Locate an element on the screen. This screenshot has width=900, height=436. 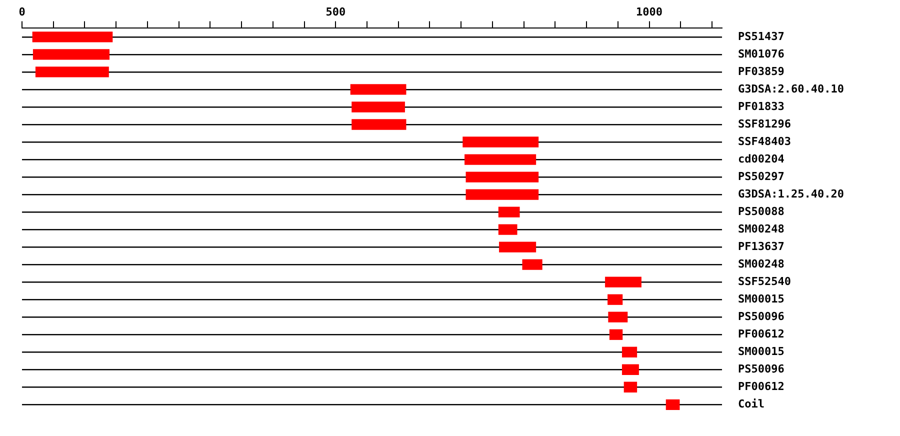
y-tick-label: SSF48403 is located at coordinates (765, 141).